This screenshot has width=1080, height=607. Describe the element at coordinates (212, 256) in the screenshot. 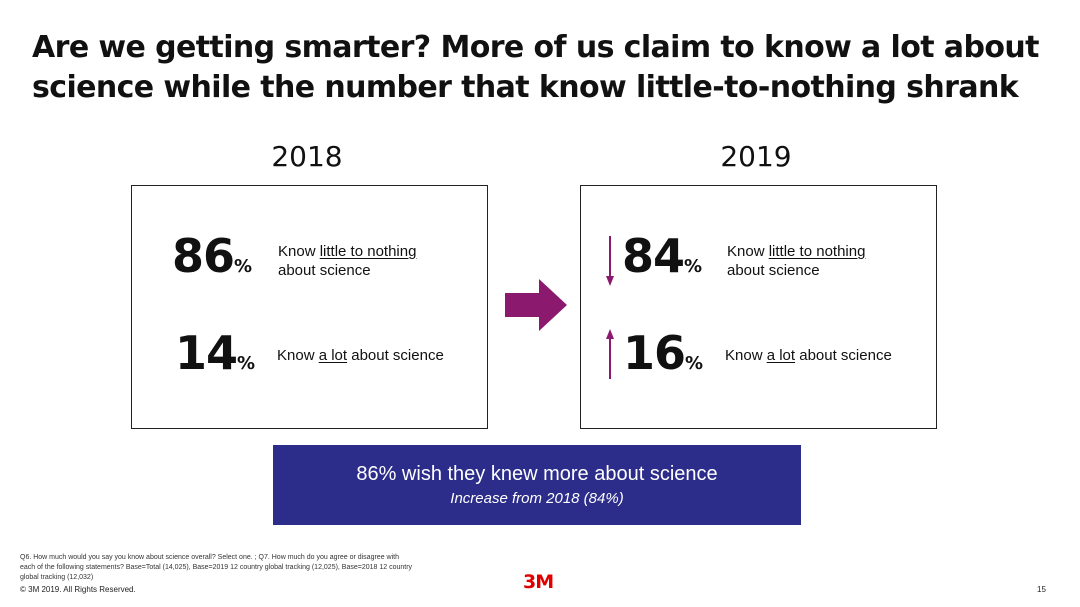

I see `stat-value: 86%` at that location.